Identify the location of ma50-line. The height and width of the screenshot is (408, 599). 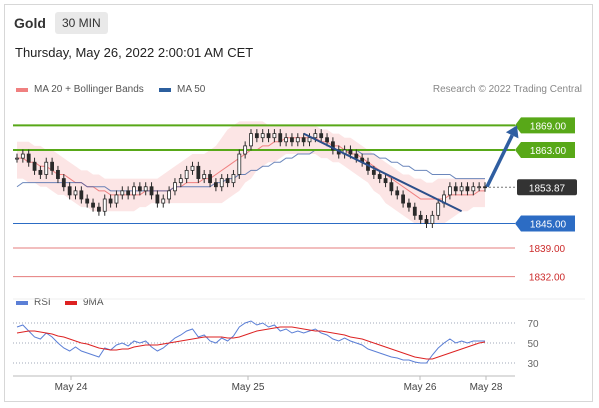
(250, 170).